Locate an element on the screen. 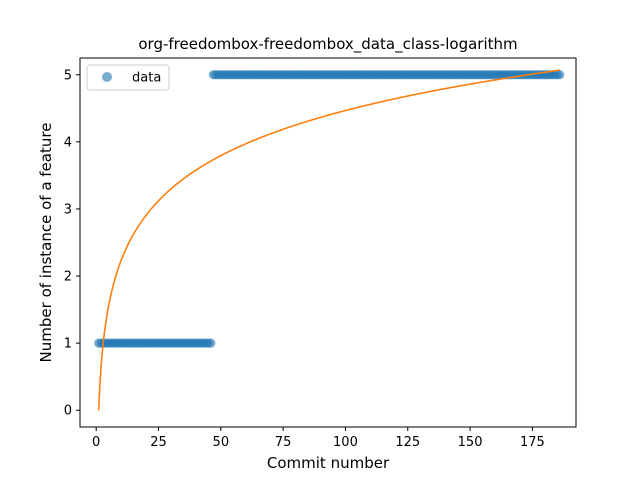  y-tick-label: 4 is located at coordinates (68, 142).